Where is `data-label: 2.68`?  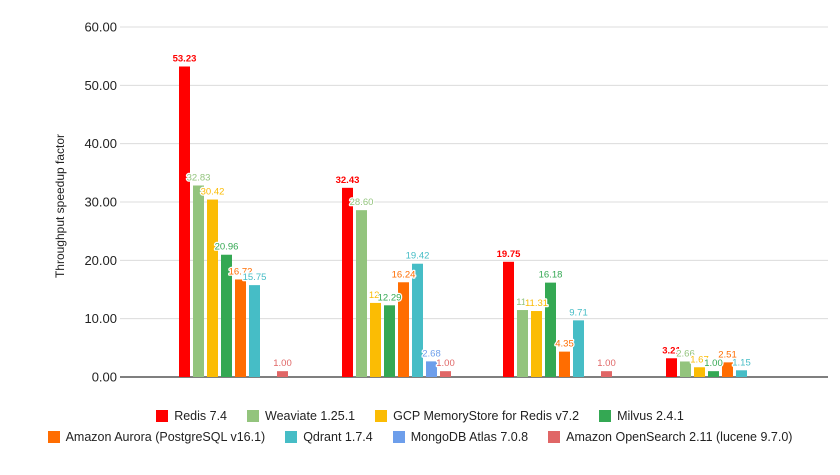 data-label: 2.68 is located at coordinates (431, 353).